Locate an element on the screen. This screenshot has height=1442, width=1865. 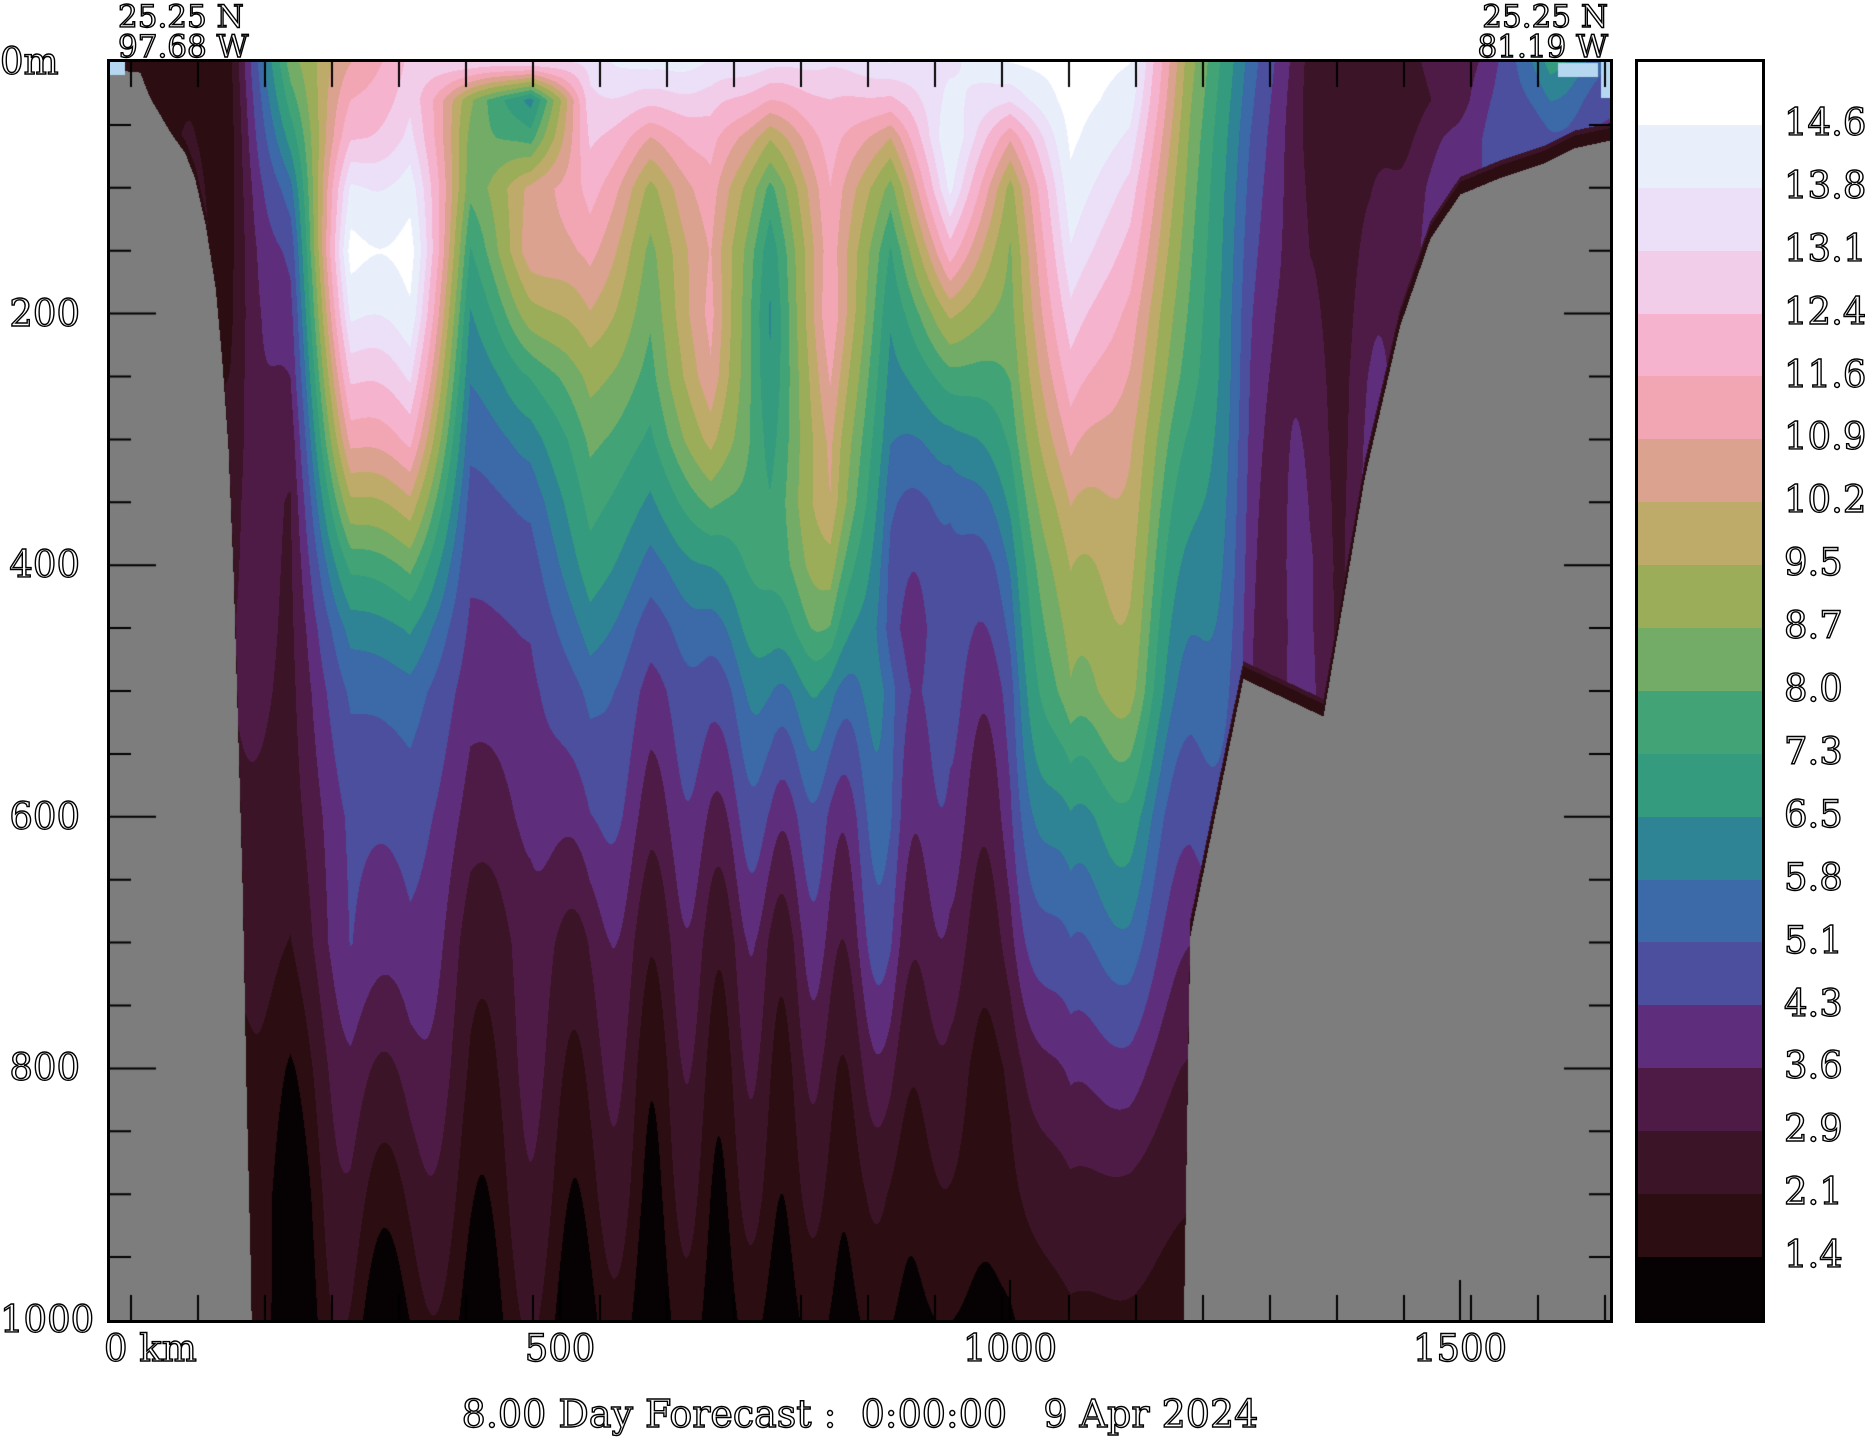
depth-tick-label-600: 600 is located at coordinates (45, 816).